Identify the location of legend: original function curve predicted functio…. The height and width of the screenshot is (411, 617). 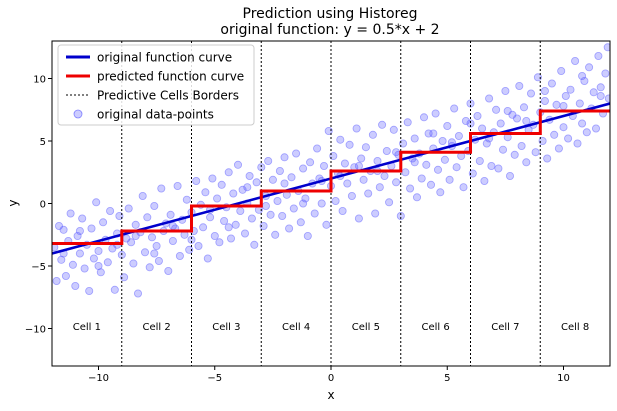
(156, 85).